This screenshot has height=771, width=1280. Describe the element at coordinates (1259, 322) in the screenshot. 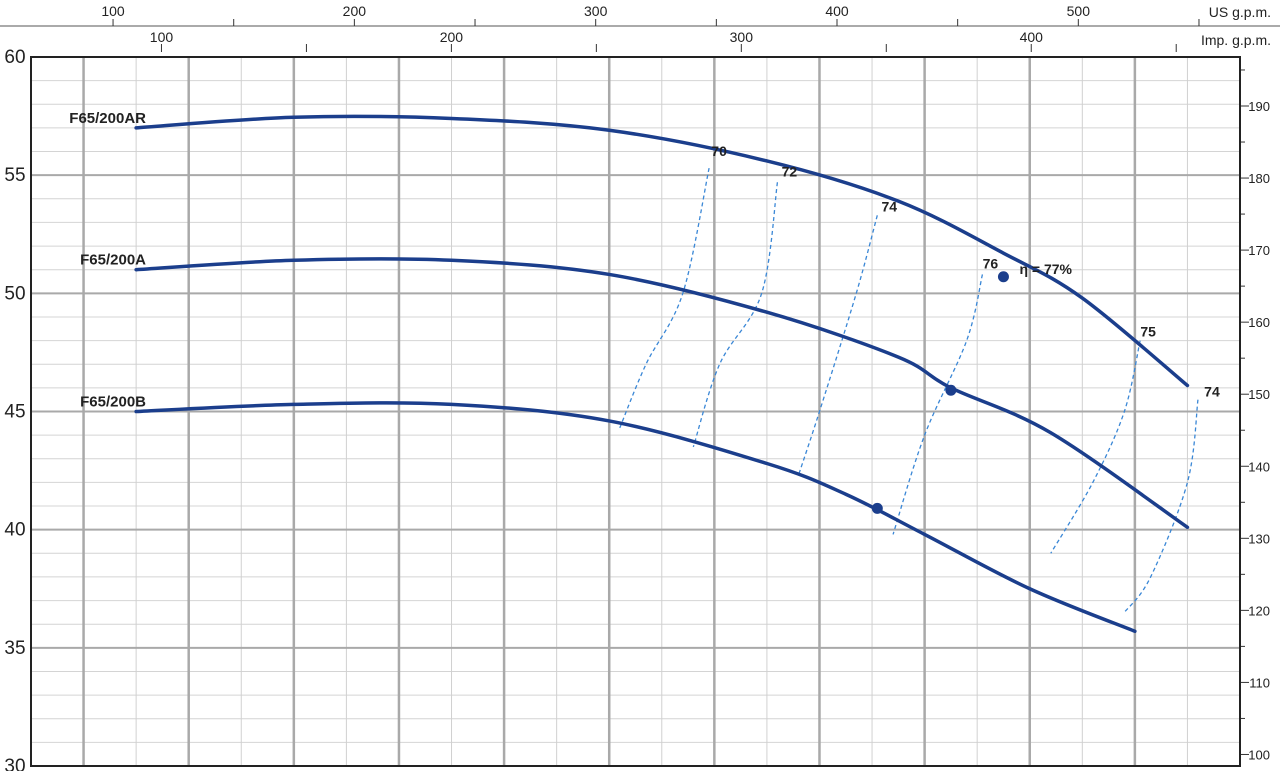

I see `right-tick-label: 160` at that location.